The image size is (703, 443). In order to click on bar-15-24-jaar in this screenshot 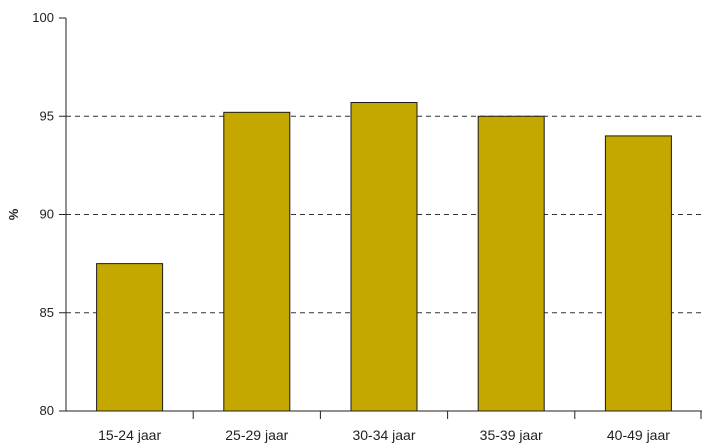, I will do `click(130, 337)`.